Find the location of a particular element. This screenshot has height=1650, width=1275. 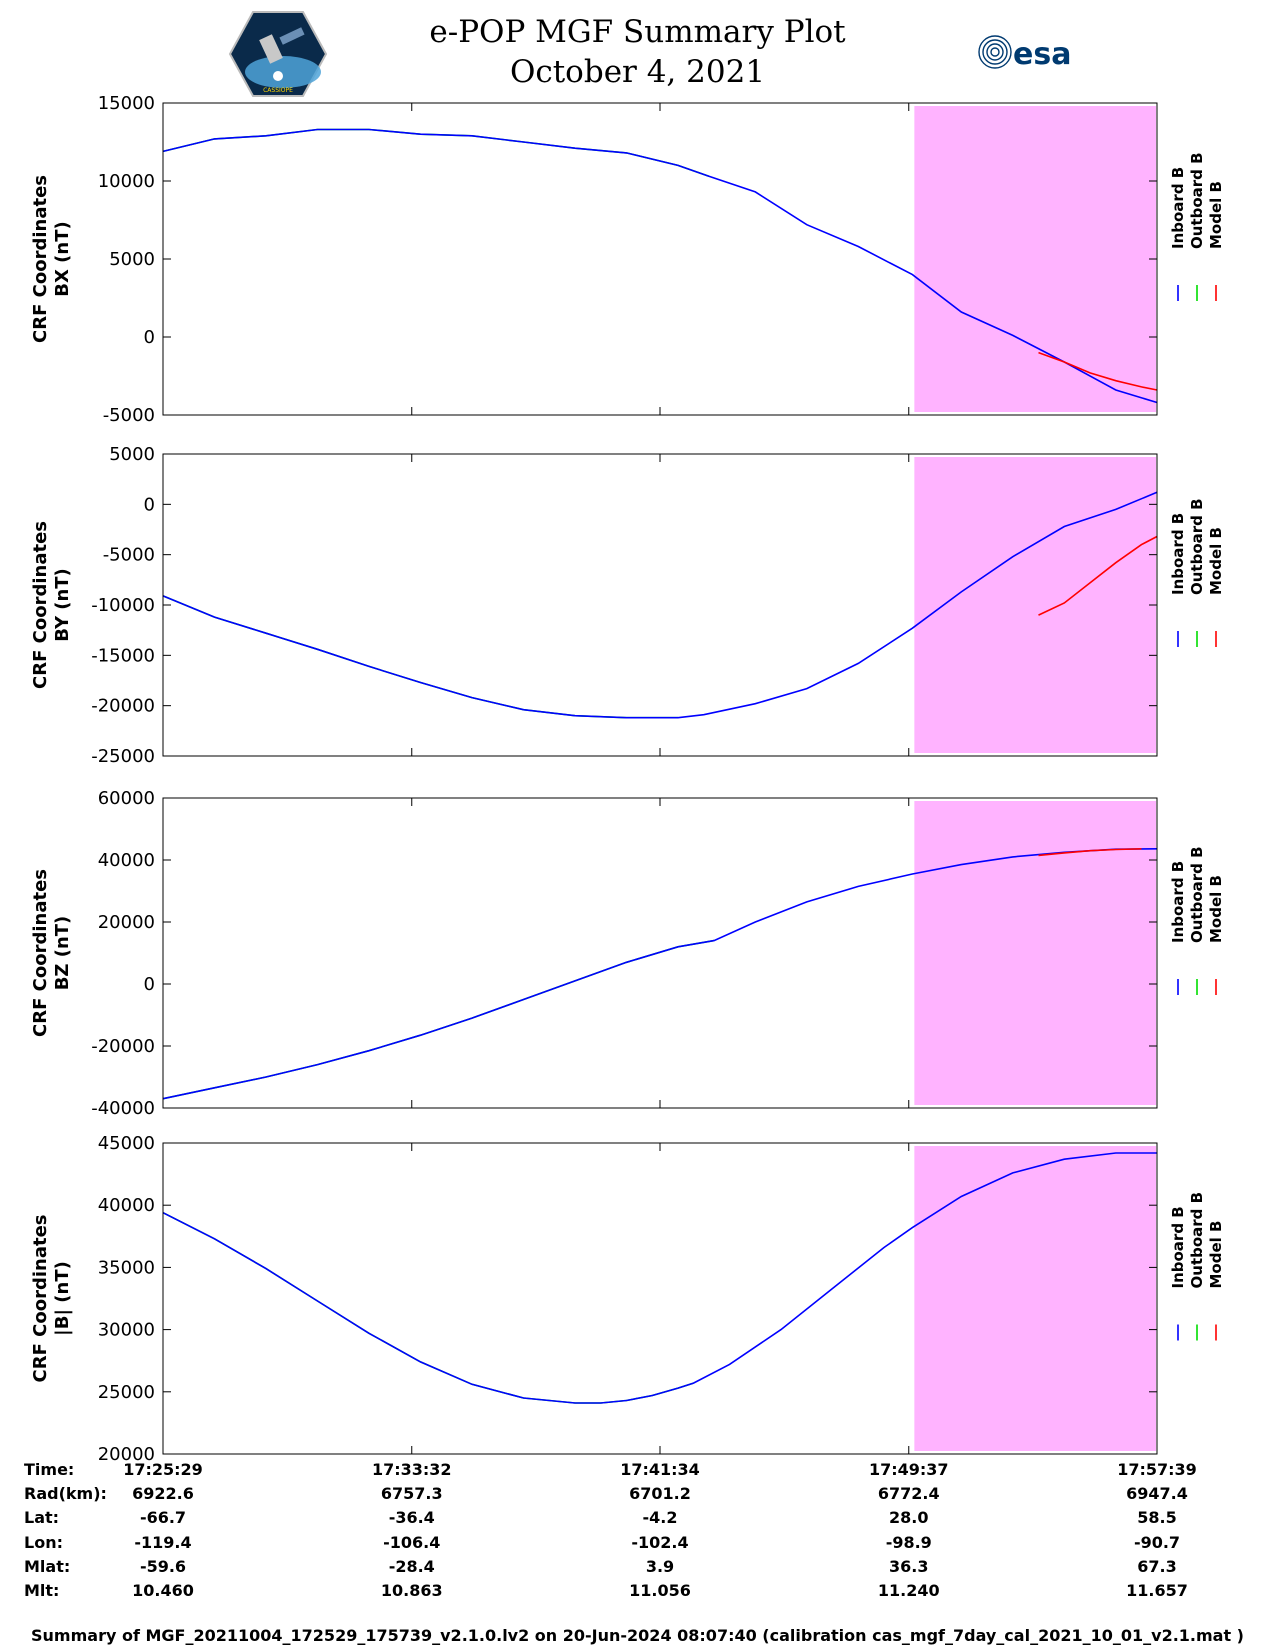

orbit-cell: 11.056 is located at coordinates (660, 1590).